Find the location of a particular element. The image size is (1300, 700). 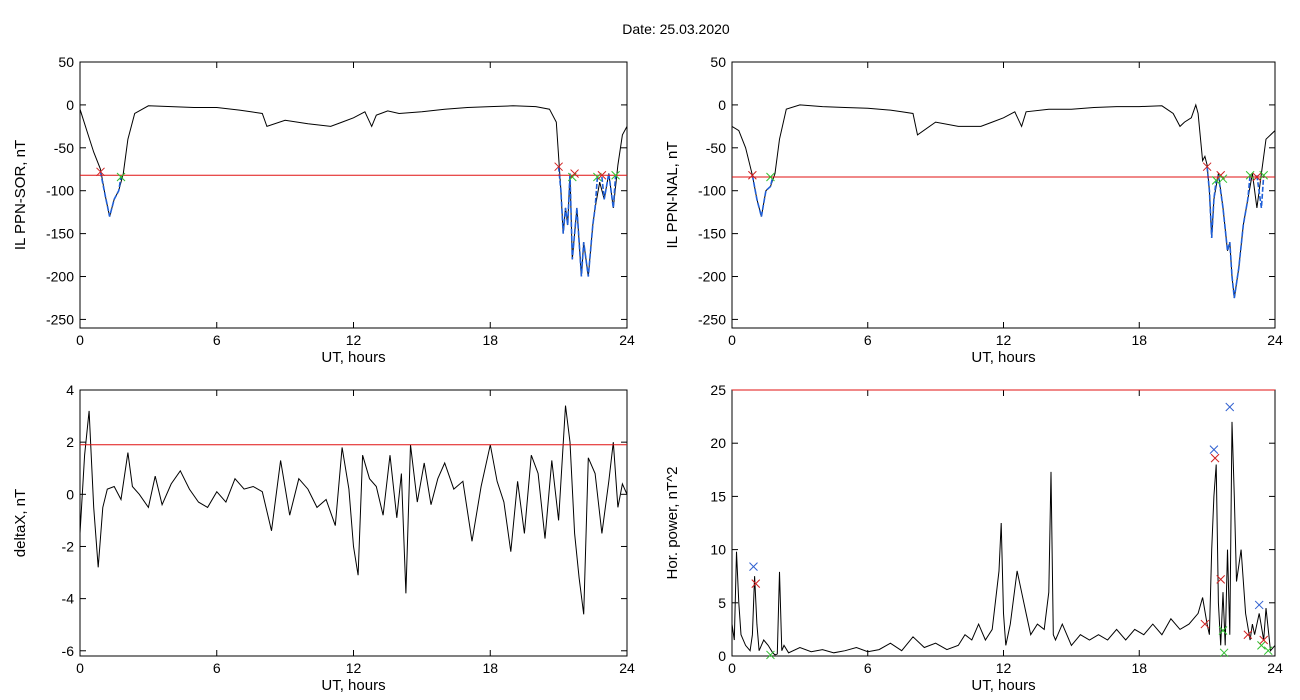

y-tick-label: 2 is located at coordinates (70, 442).